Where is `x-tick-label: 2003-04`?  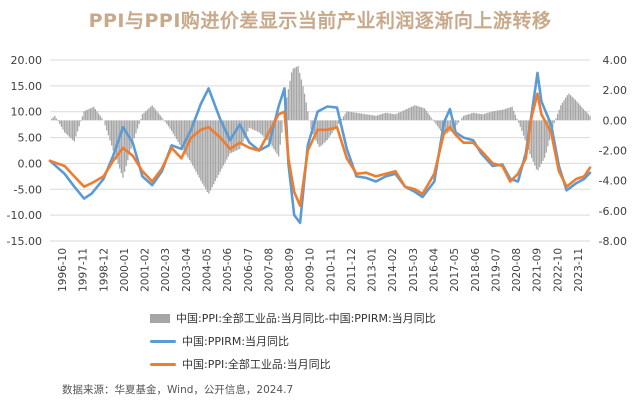 x-tick-label: 2003-04 is located at coordinates (187, 270).